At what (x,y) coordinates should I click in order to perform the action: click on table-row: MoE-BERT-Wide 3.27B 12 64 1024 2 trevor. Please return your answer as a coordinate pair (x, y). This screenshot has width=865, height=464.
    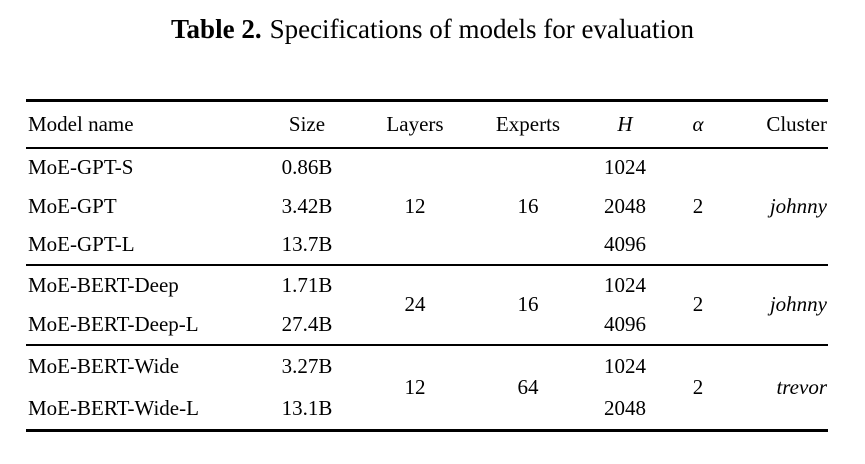
    Looking at the image, I should click on (427, 372).